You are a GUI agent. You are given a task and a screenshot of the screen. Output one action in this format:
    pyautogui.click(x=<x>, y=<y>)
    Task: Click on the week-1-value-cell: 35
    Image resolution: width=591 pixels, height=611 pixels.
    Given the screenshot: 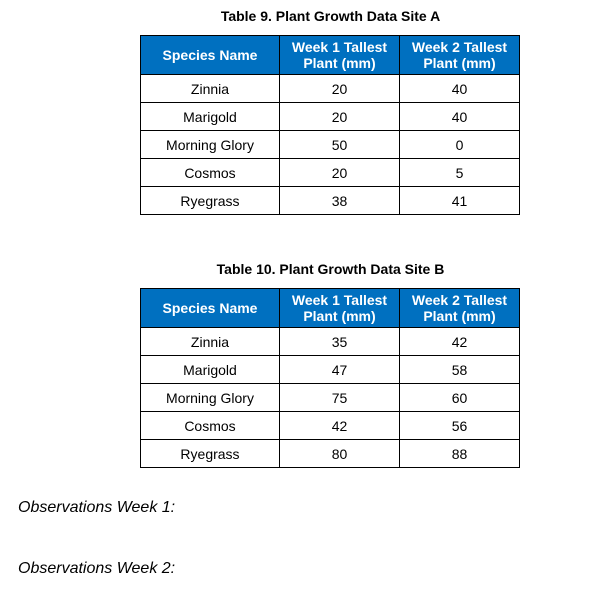 What is the action you would take?
    pyautogui.click(x=339, y=341)
    